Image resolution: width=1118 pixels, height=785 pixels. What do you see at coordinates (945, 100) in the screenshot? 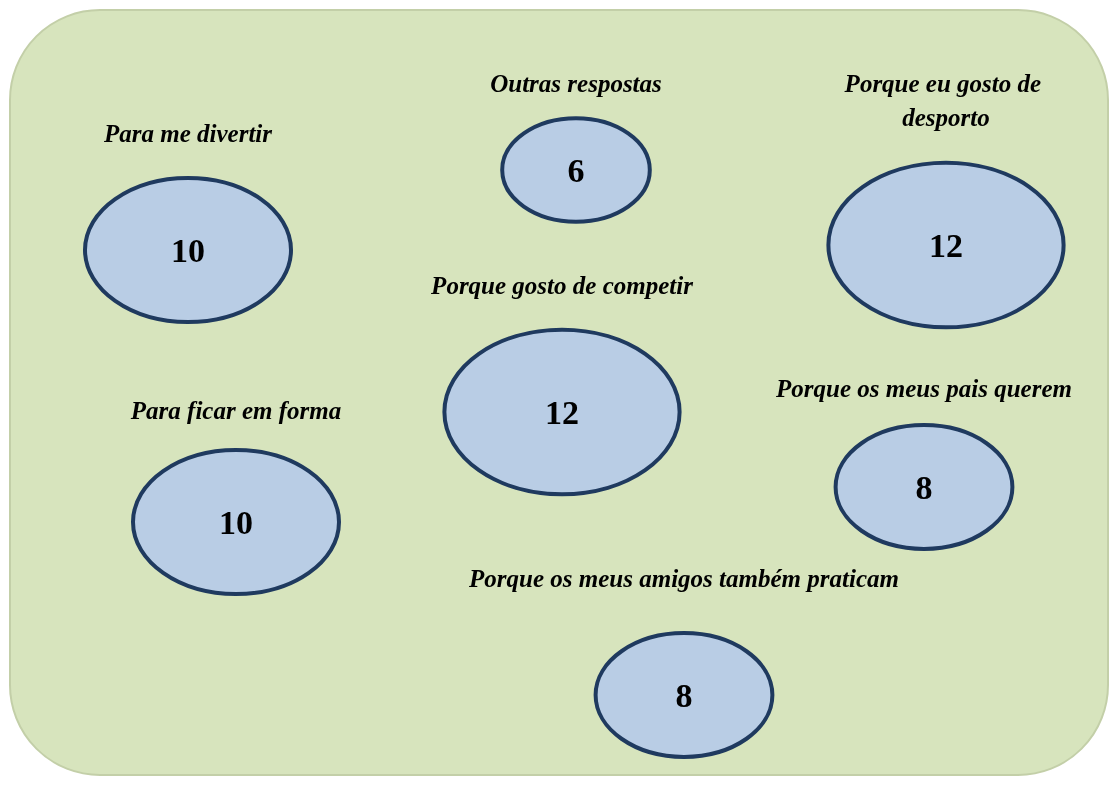
I see `category-label: Porque eu gosto de desporto` at bounding box center [945, 100].